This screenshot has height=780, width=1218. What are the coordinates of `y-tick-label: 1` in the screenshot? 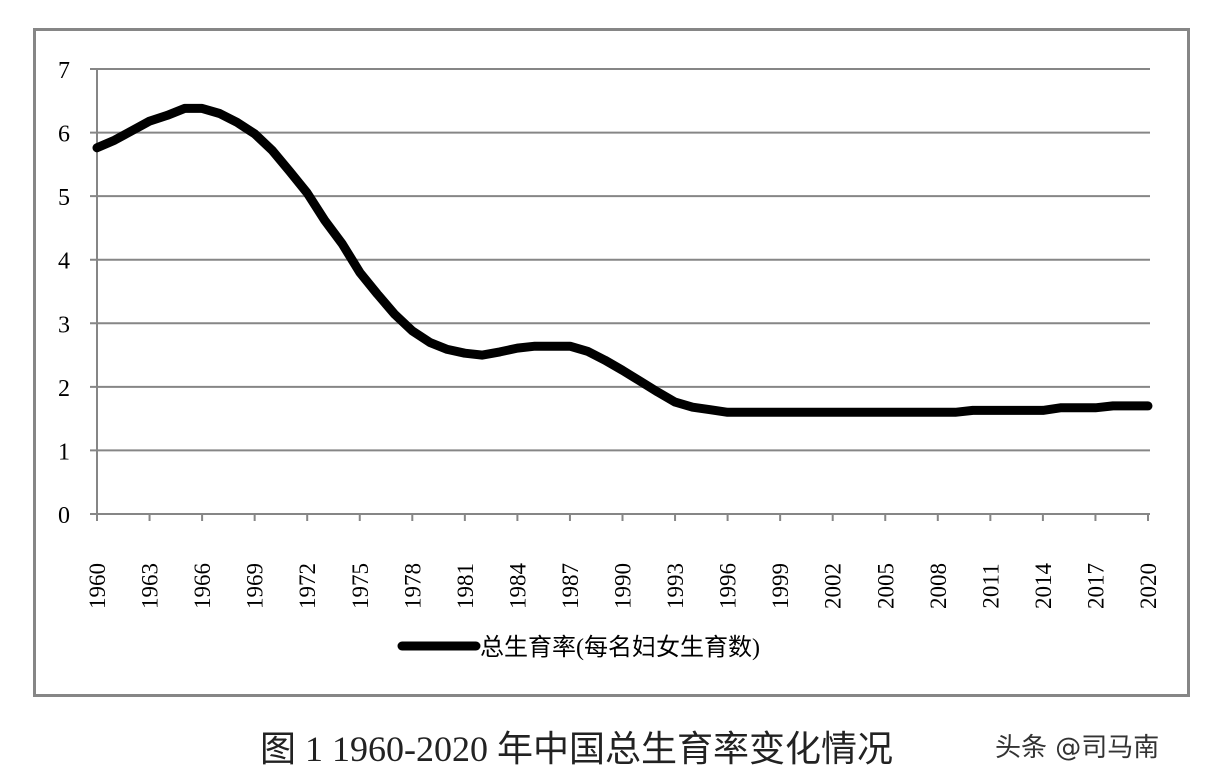 It's located at (64, 452).